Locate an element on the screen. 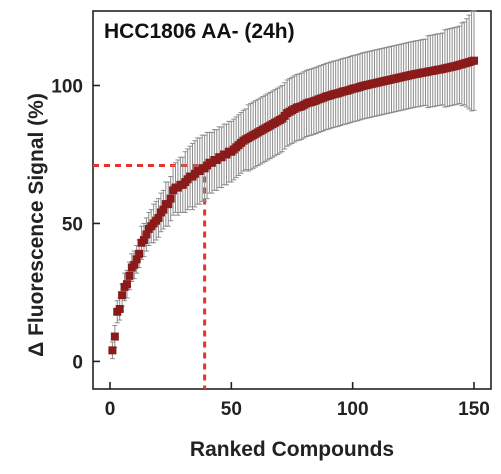 This screenshot has height=474, width=501. y-tick-label: 0 is located at coordinates (77, 362).